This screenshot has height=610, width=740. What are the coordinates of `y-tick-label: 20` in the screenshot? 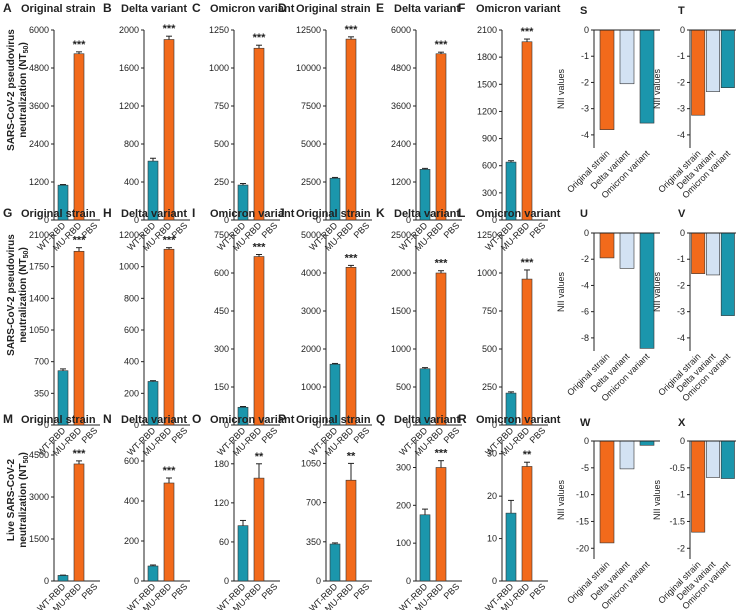 It's located at (492, 496).